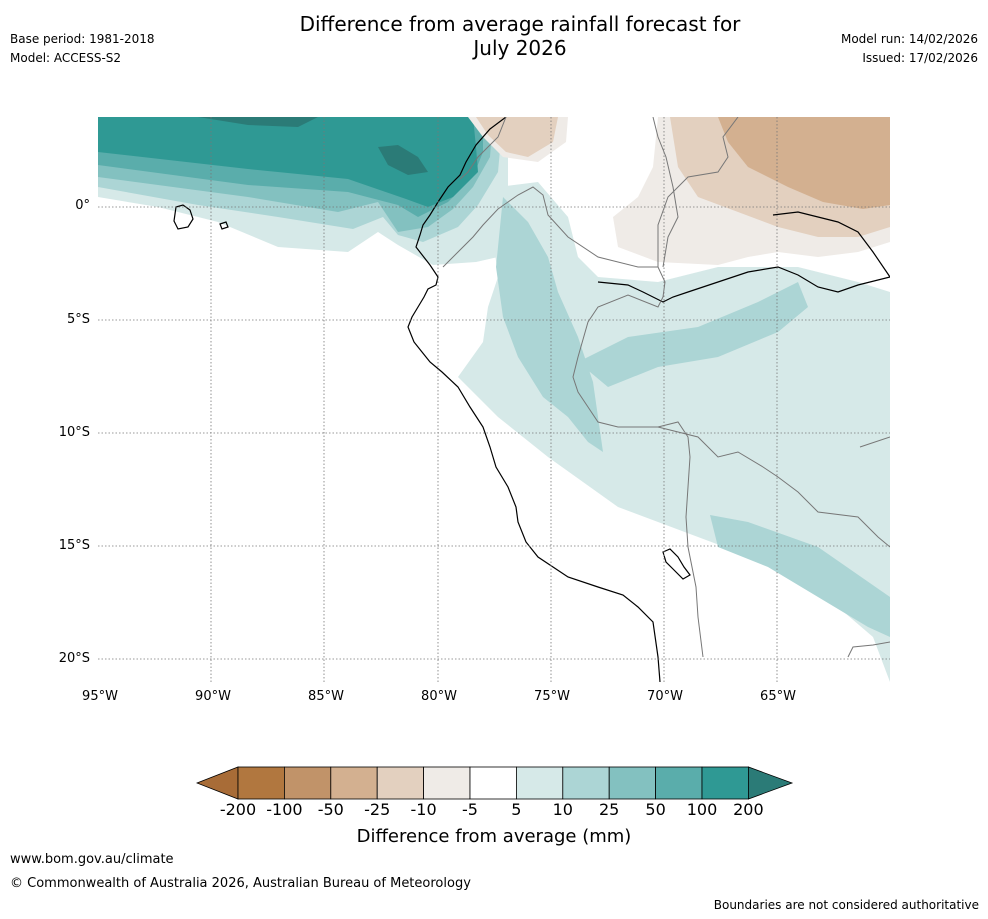 The image size is (988, 919). Describe the element at coordinates (100, 696) in the screenshot. I see `lon-label-95w: 95°W` at that location.